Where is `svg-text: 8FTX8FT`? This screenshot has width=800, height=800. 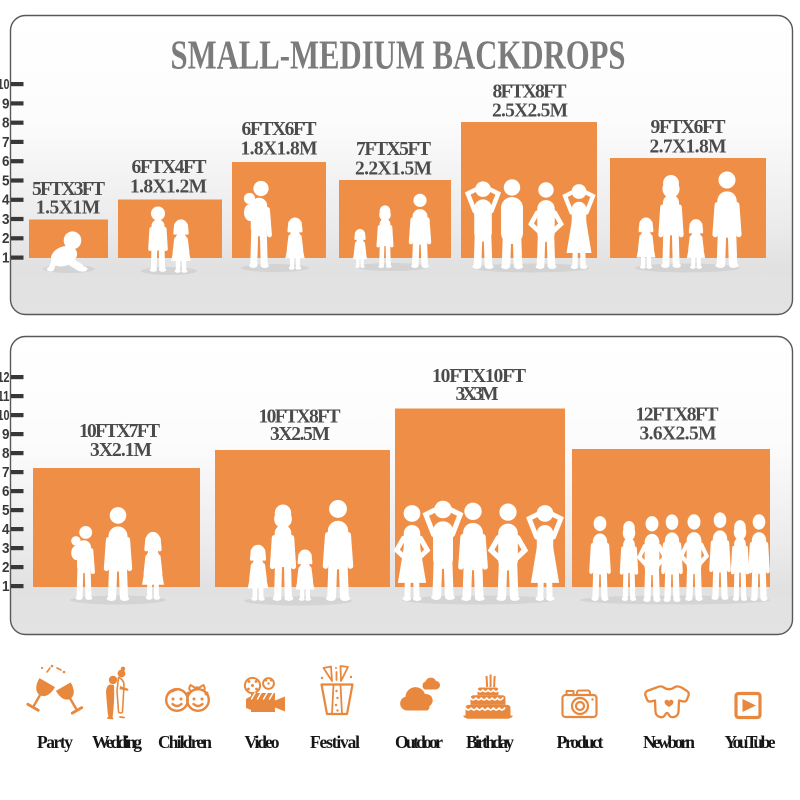
svg-text: 8FTX8FT is located at coordinates (530, 92).